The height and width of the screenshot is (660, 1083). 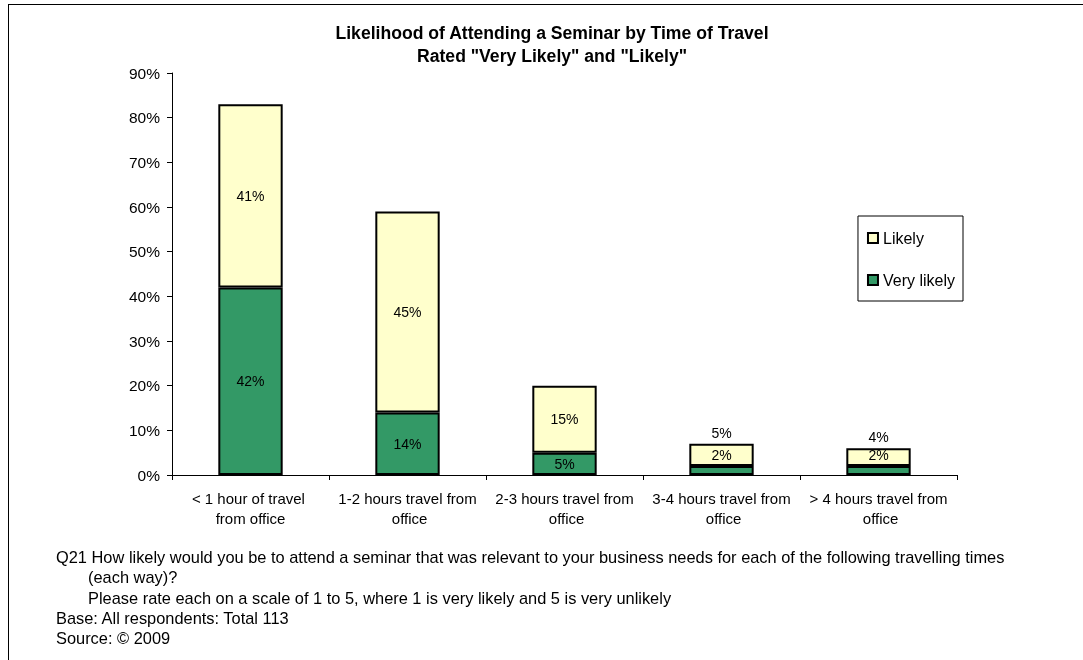 What do you see at coordinates (250, 195) in the screenshot?
I see `data-label: 41%` at bounding box center [250, 195].